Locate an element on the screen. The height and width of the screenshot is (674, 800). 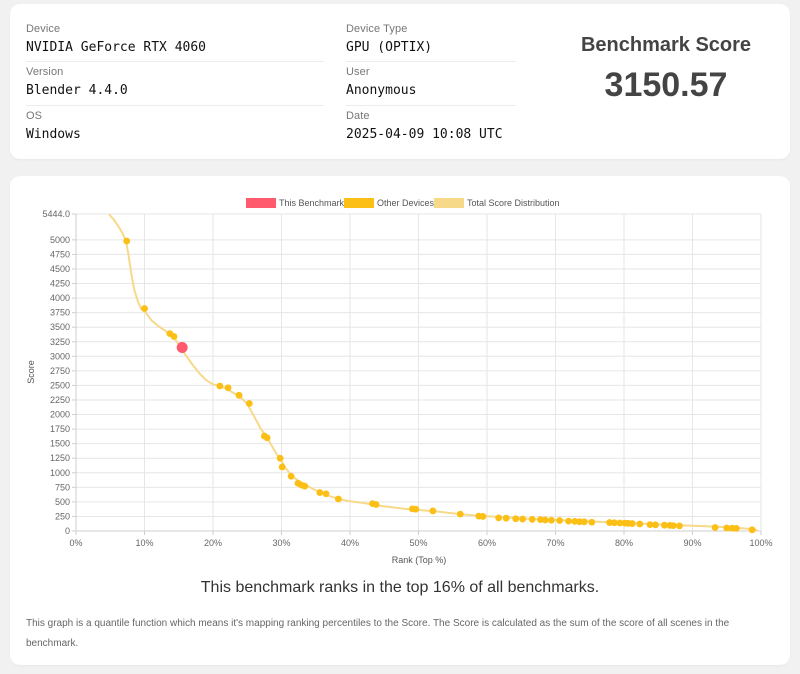
version-label: Version is located at coordinates (45, 72).